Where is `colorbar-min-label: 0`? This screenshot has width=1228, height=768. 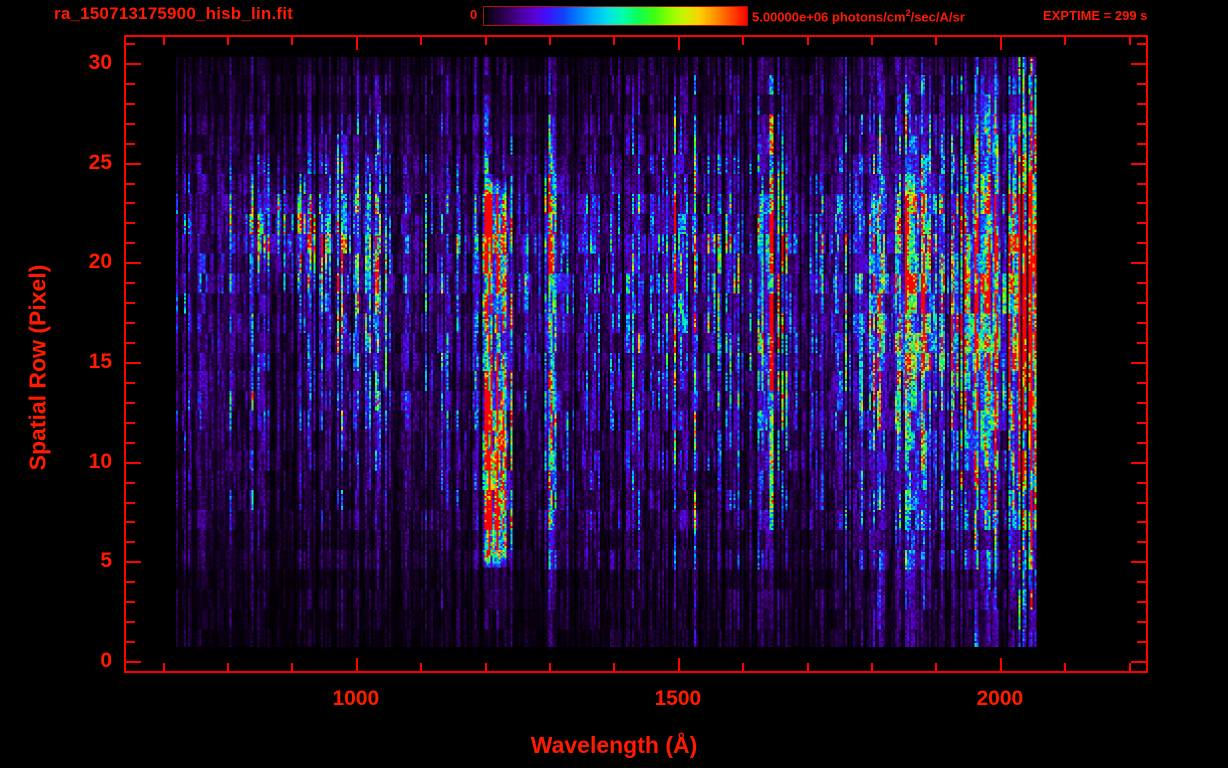 colorbar-min-label: 0 is located at coordinates (474, 14).